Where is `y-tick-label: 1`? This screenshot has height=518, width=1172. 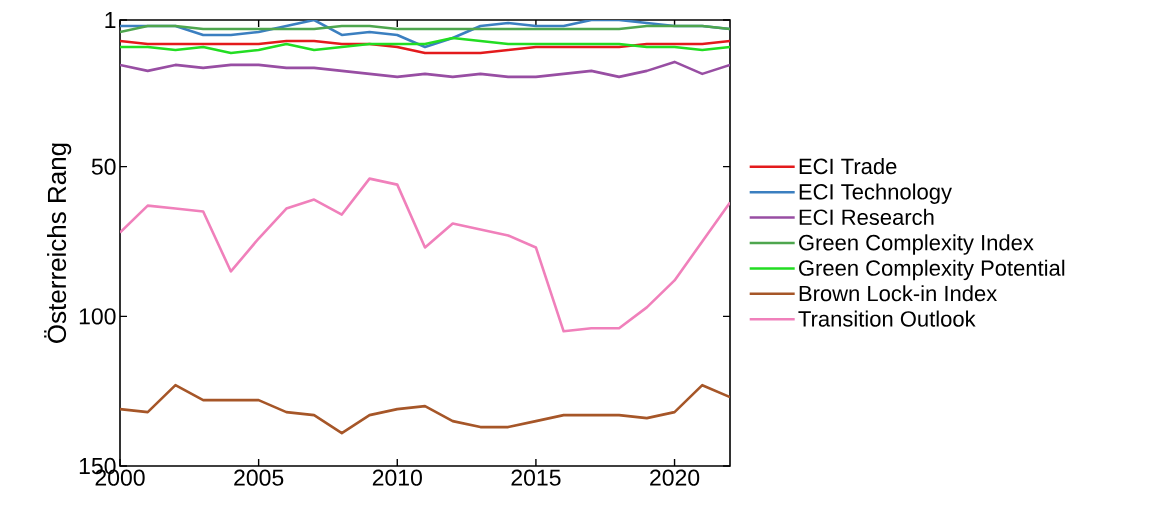
y-tick-label: 1 is located at coordinates (110, 20).